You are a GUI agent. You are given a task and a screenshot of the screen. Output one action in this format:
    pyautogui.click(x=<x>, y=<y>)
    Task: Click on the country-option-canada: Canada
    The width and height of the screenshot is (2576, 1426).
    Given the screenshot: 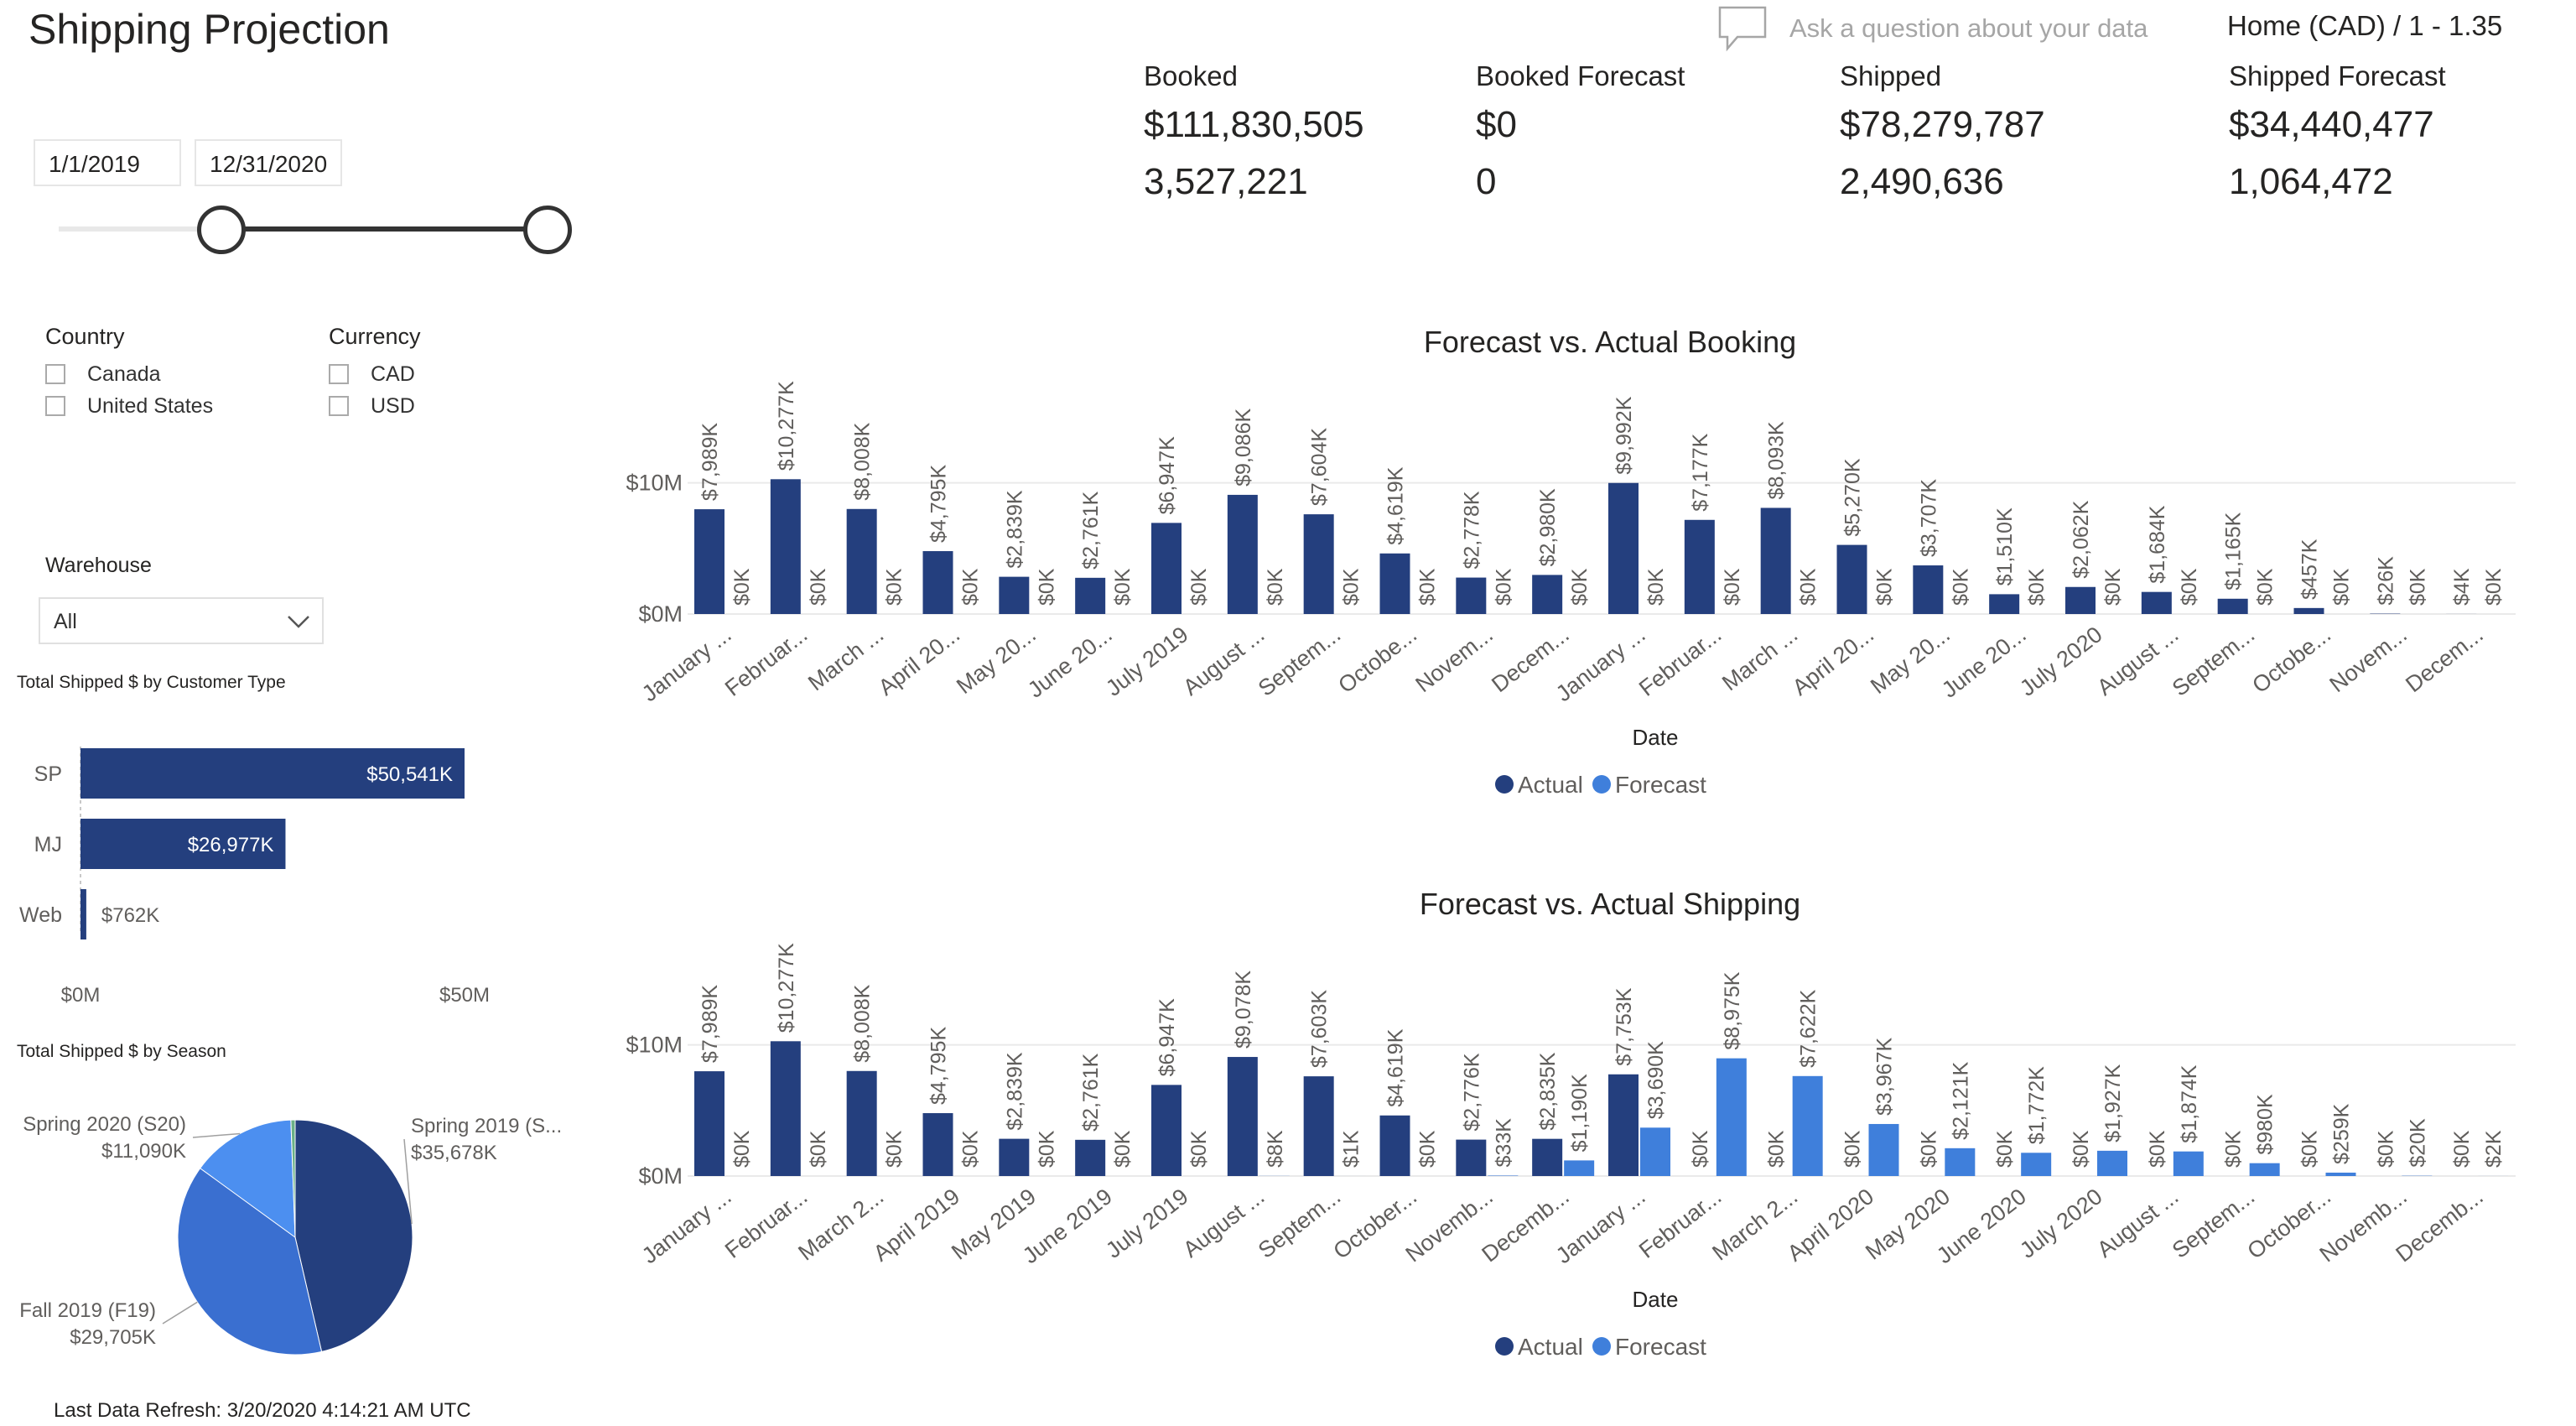 What is the action you would take?
    pyautogui.click(x=129, y=374)
    